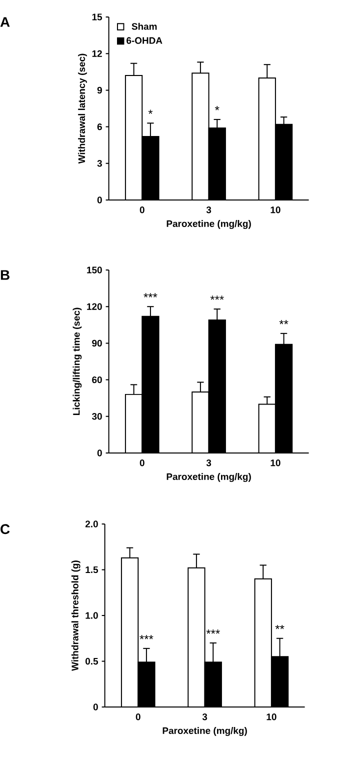 The image size is (352, 761). What do you see at coordinates (97, 53) in the screenshot?
I see `y-tick-label: 12` at bounding box center [97, 53].